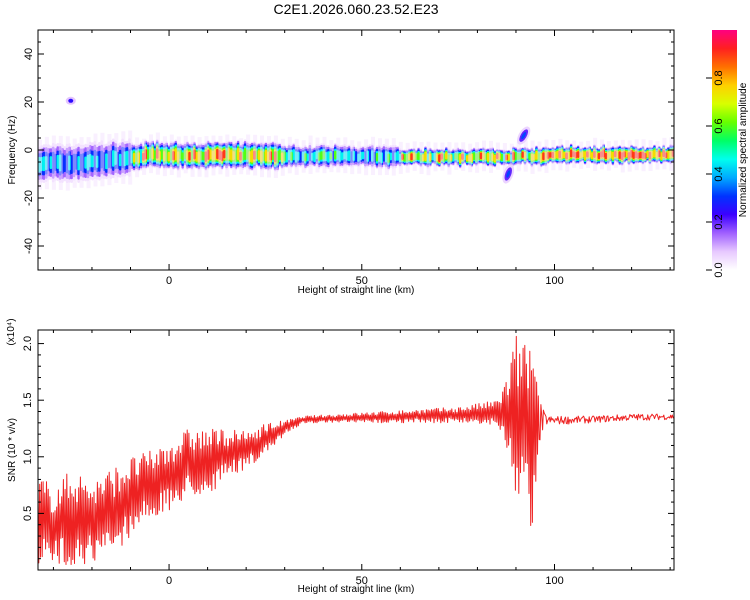 This screenshot has width=750, height=600. Describe the element at coordinates (12, 150) in the screenshot. I see `spectrogram-ylabel: Frequency (Hz)` at that location.